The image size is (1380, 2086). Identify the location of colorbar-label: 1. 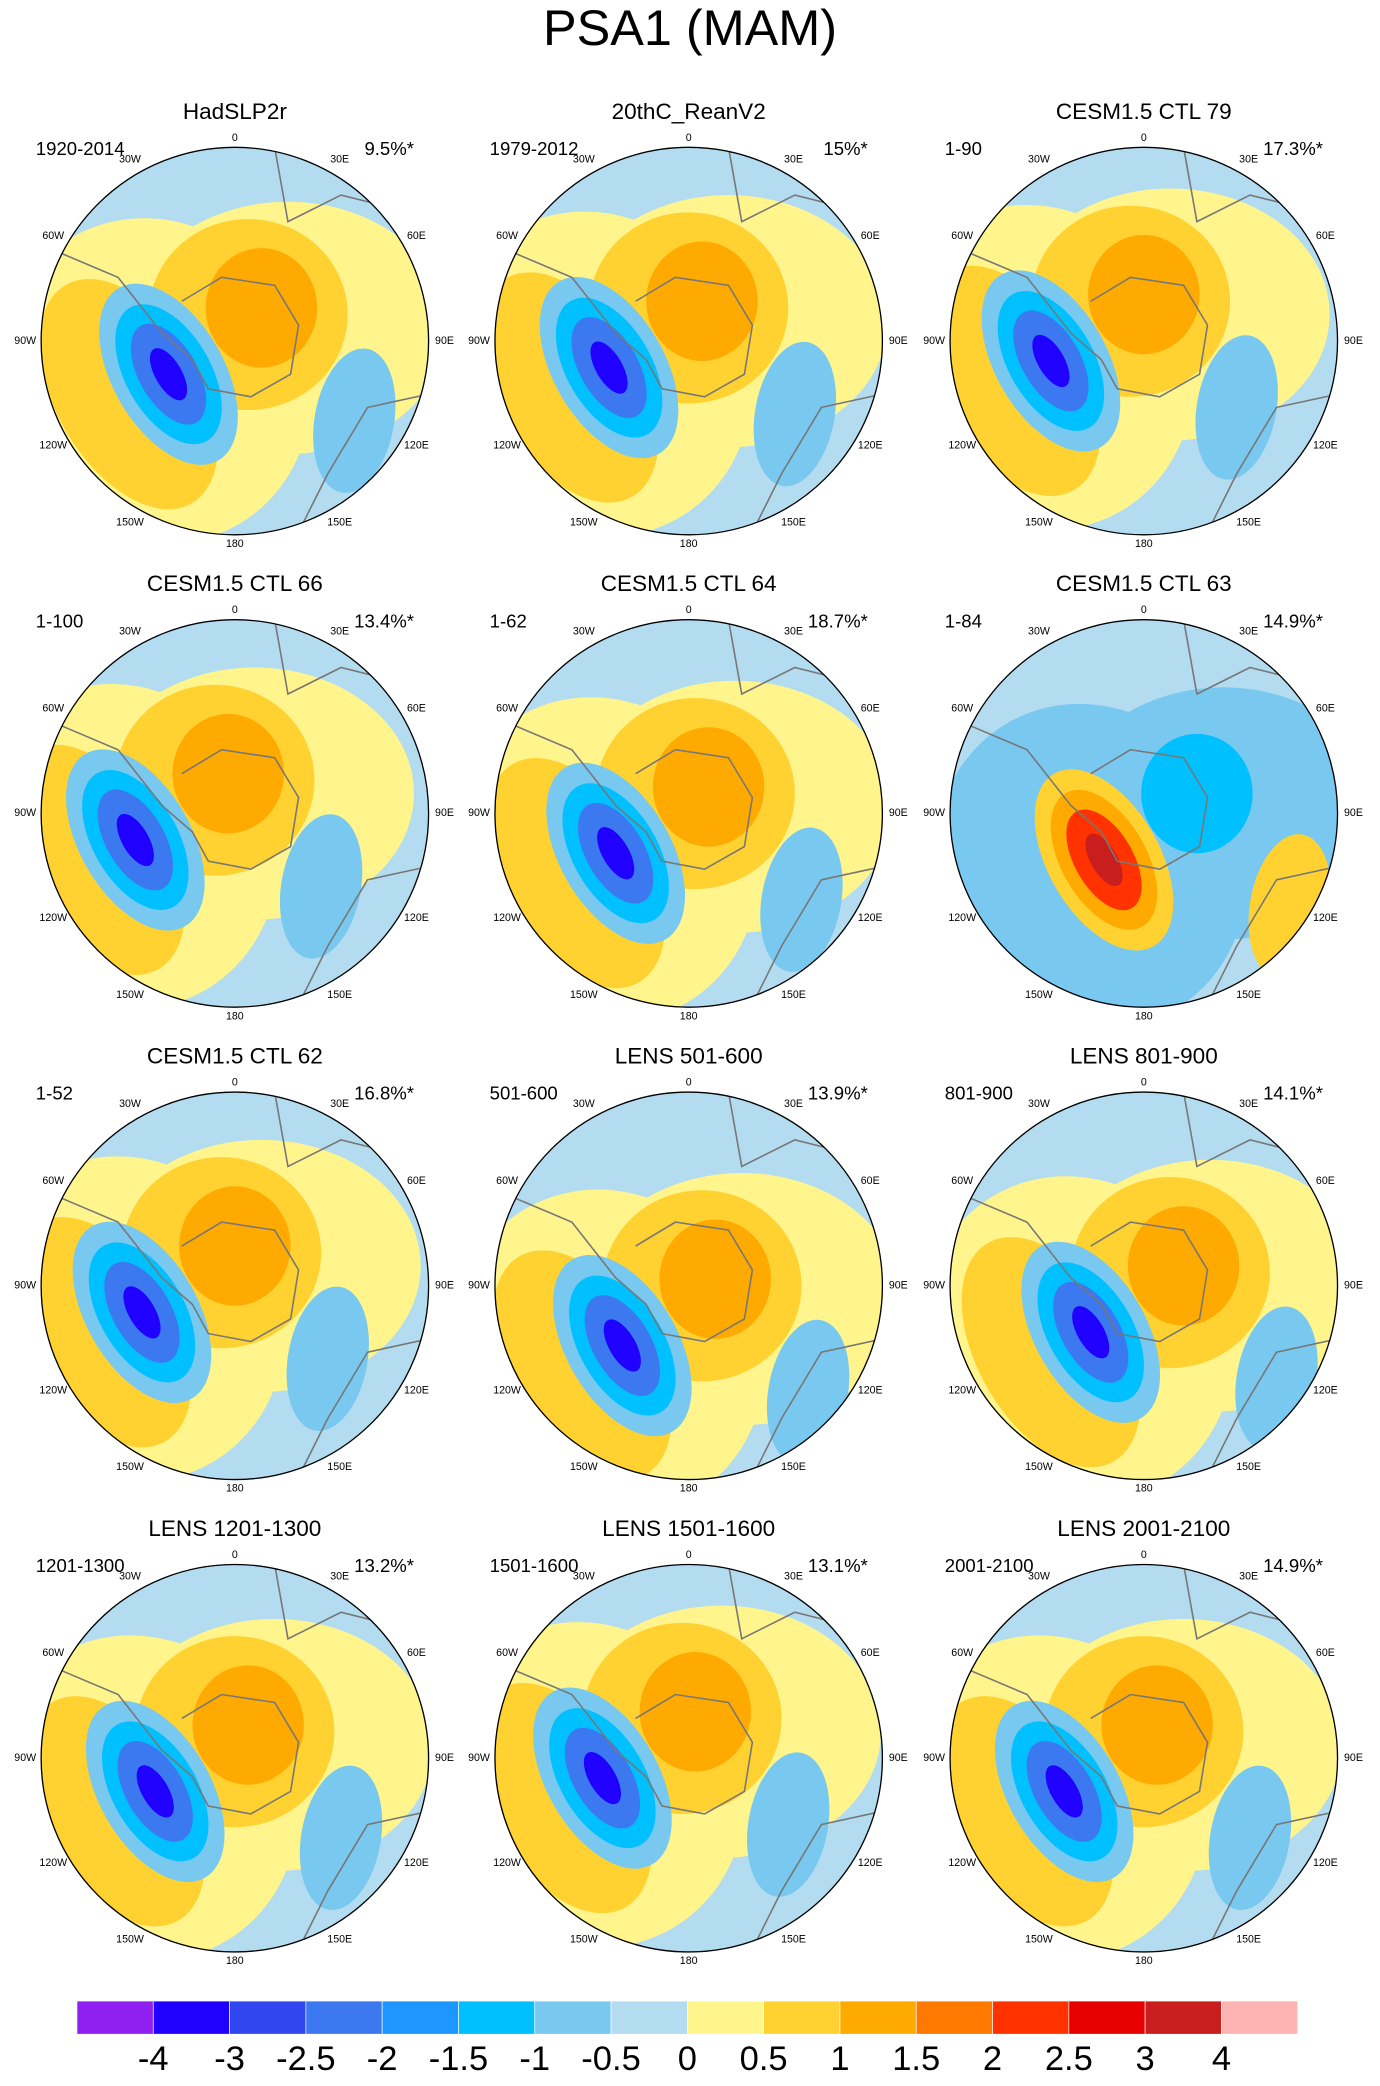
(839, 2059).